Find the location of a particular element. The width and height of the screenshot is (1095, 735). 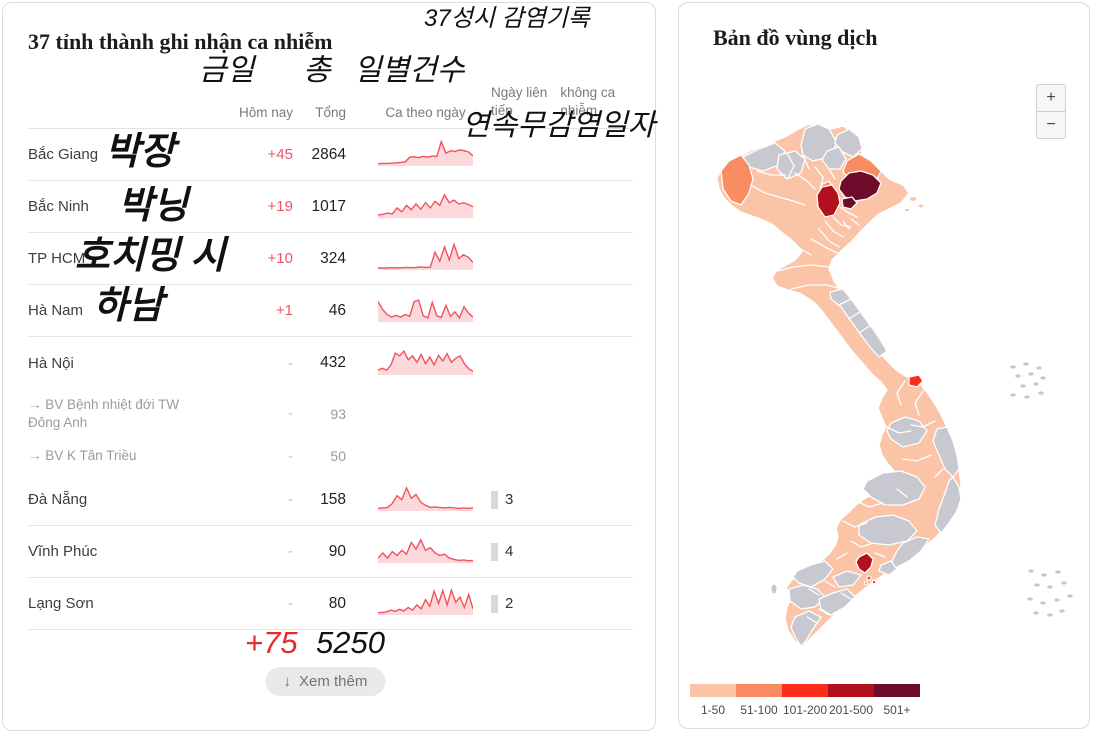

legend-item: 1-50 is located at coordinates (713, 700).